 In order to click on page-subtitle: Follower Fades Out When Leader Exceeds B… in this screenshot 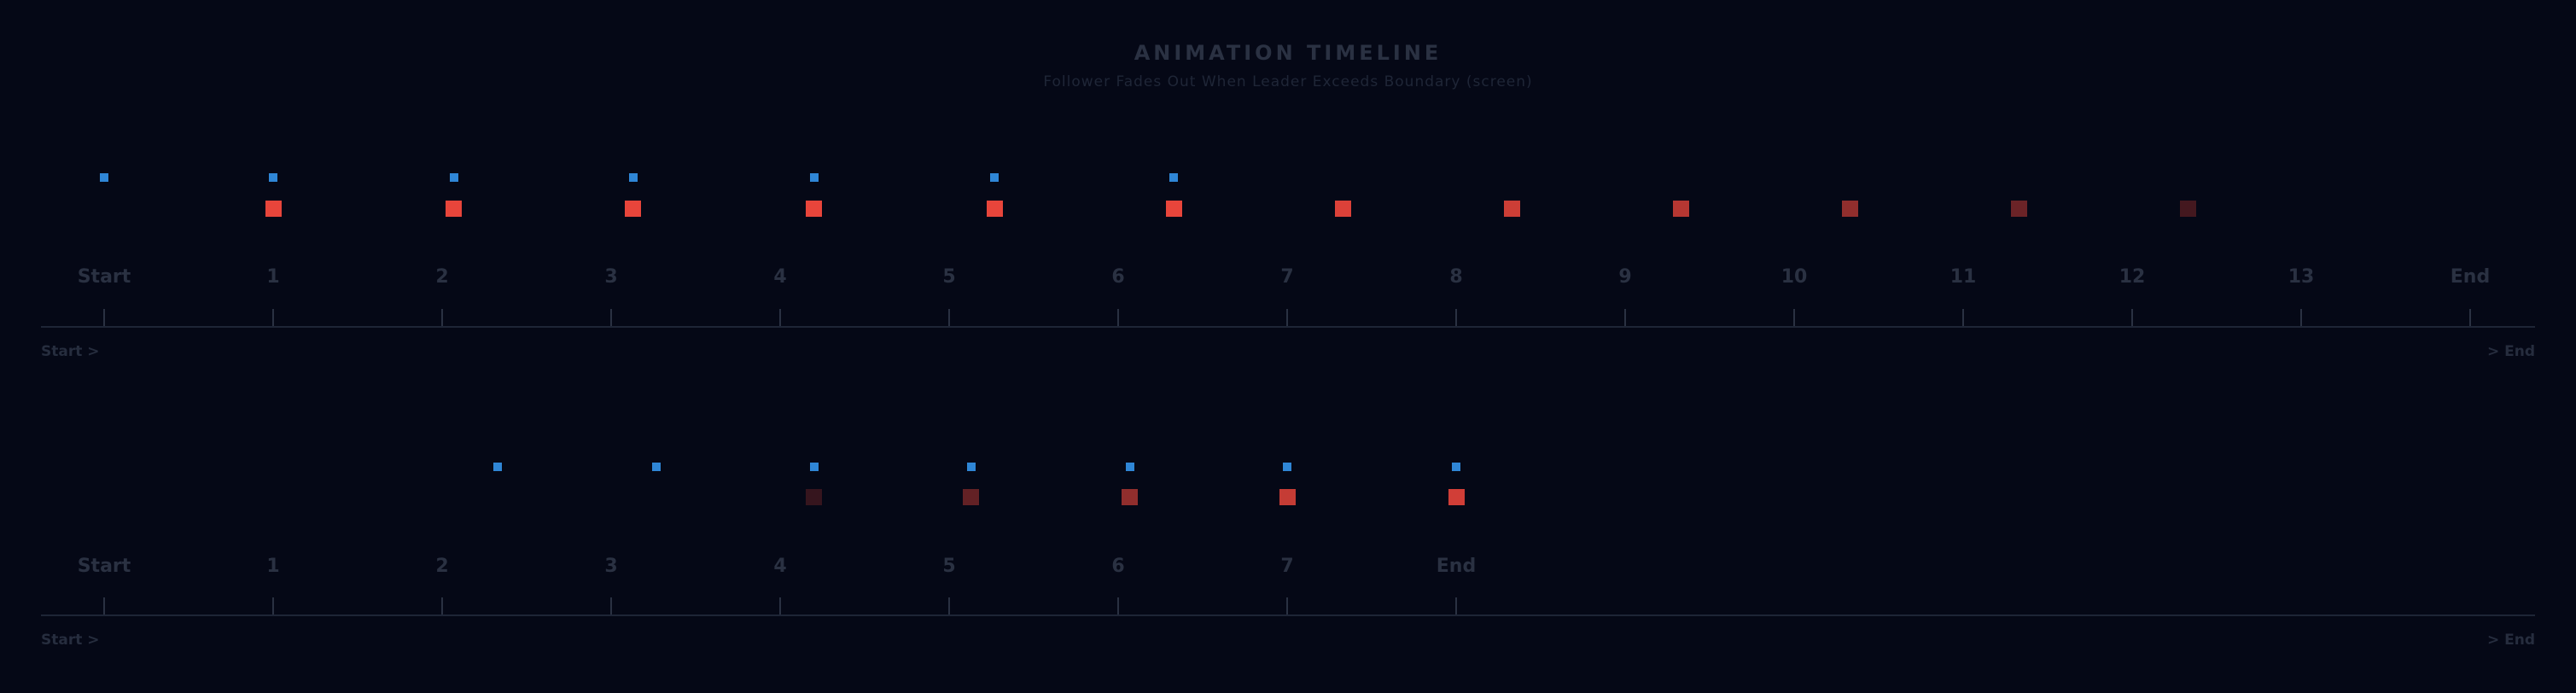, I will do `click(1288, 81)`.